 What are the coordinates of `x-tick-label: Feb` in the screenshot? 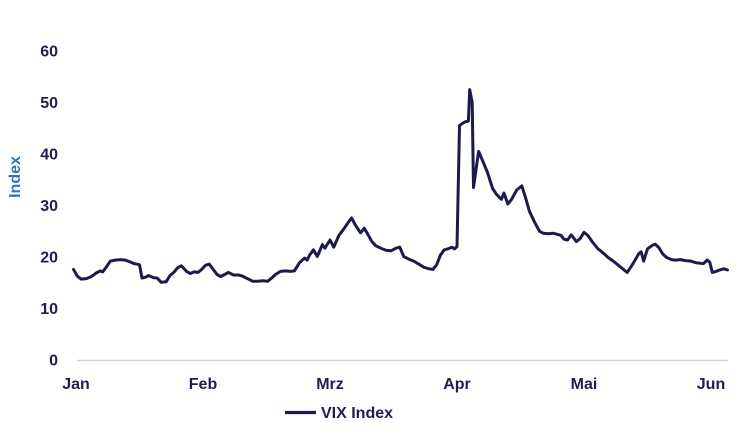 It's located at (203, 384).